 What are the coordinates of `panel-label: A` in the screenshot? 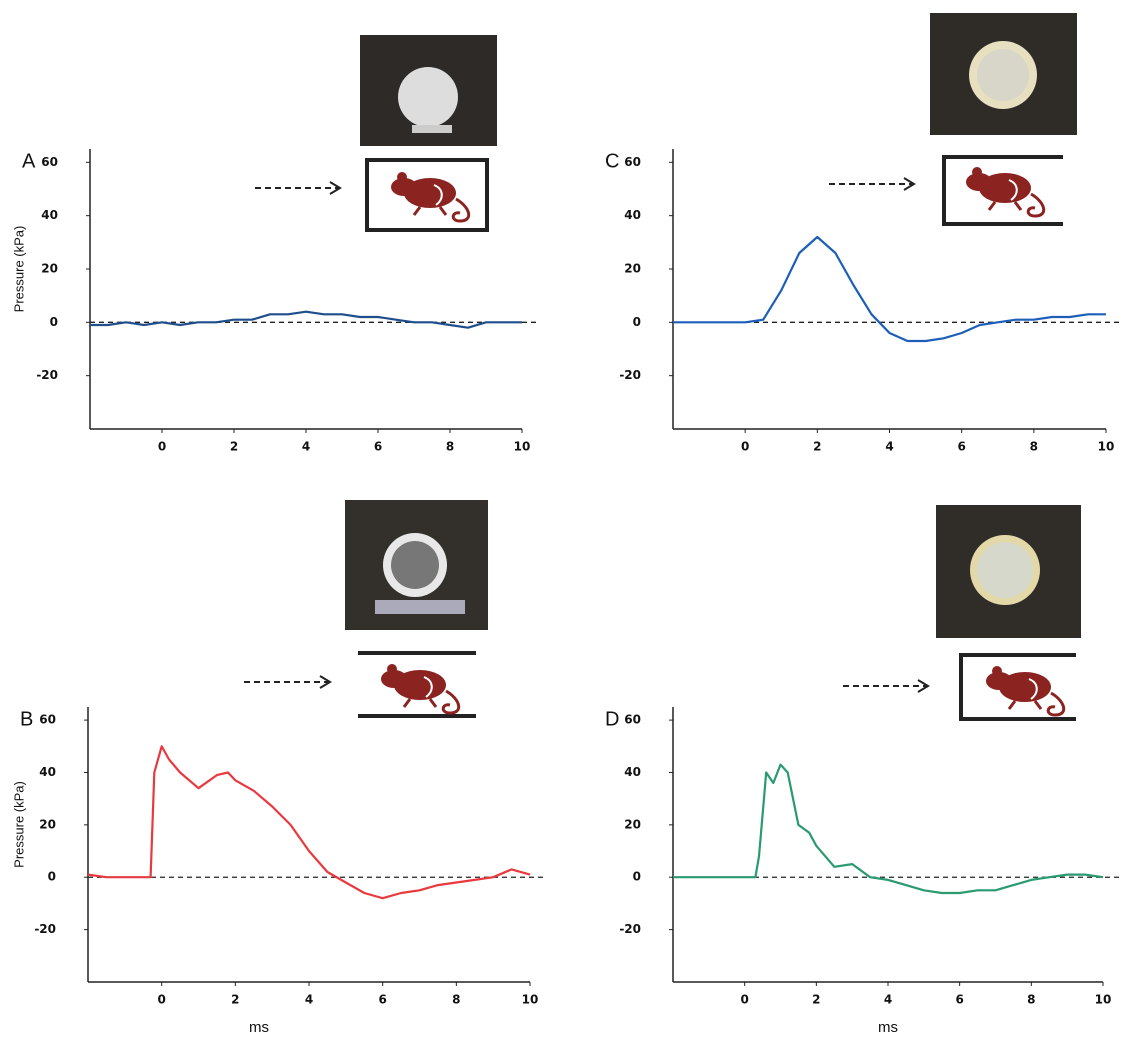 It's located at (29, 162).